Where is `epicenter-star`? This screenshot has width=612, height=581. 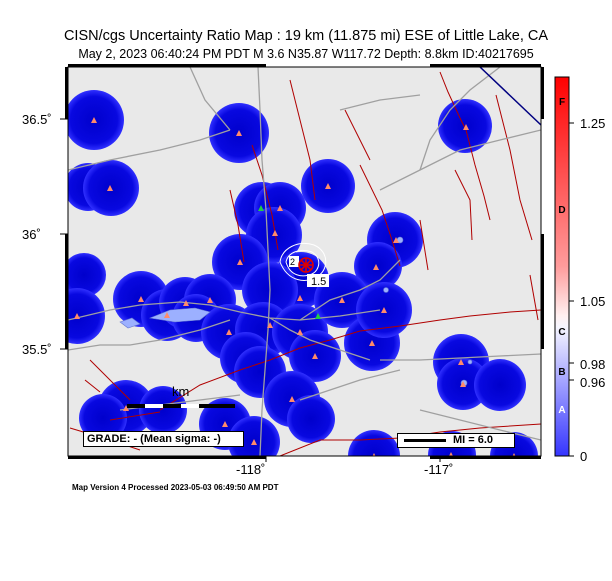 epicenter-star is located at coordinates (306, 265).